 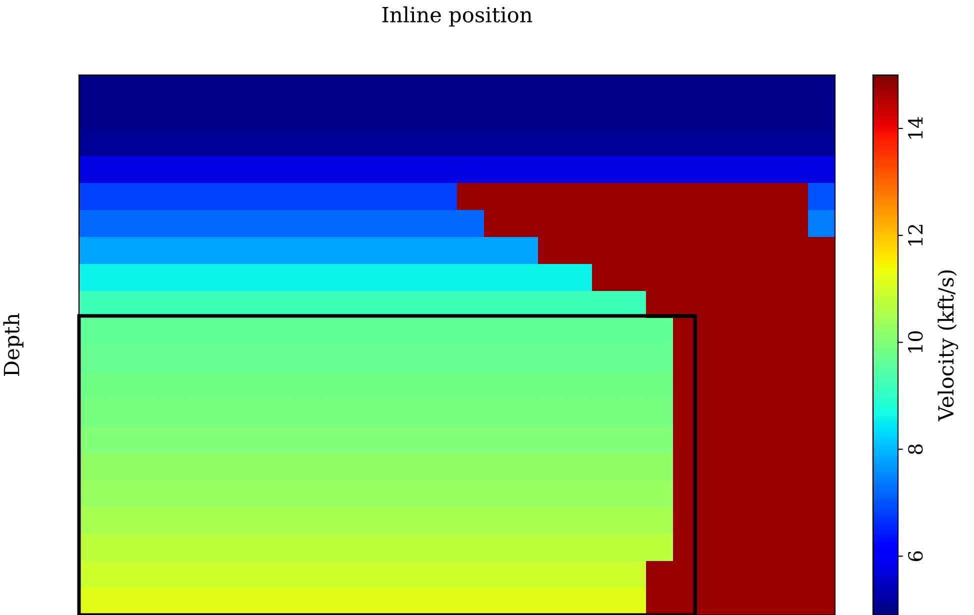 What do you see at coordinates (915, 449) in the screenshot?
I see `color-bar-label: 8` at bounding box center [915, 449].